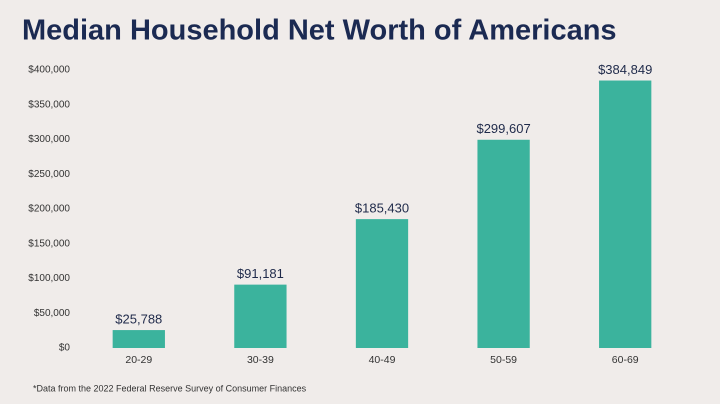  Describe the element at coordinates (625, 69) in the screenshot. I see `value-label: $384,849` at that location.